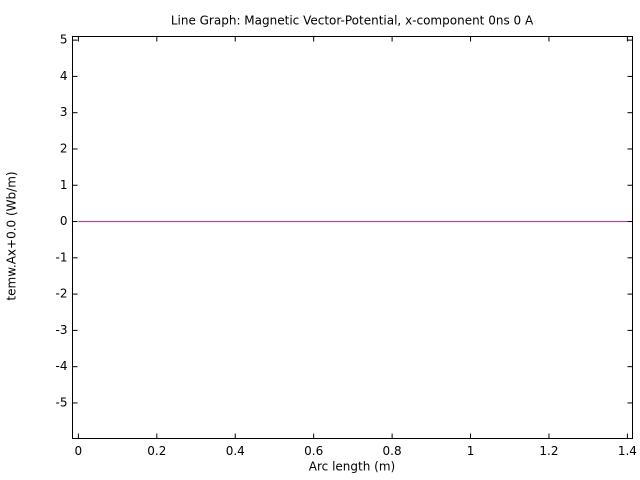 The width and height of the screenshot is (640, 480). What do you see at coordinates (12, 235) in the screenshot?
I see `y-axis-label: temw.Ax+0.0 (Wb/m)` at bounding box center [12, 235].